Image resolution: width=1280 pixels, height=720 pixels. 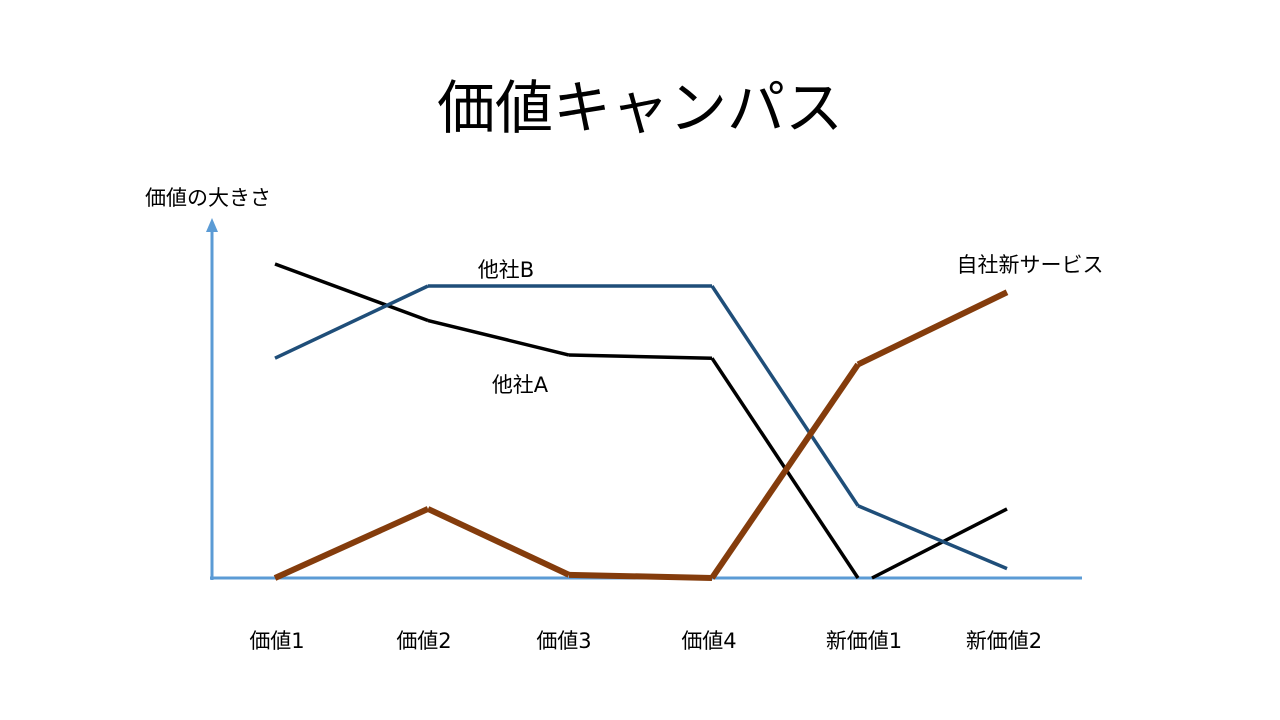 I want to click on series-label-own-service: 自社新サービス, so click(x=1030, y=265).